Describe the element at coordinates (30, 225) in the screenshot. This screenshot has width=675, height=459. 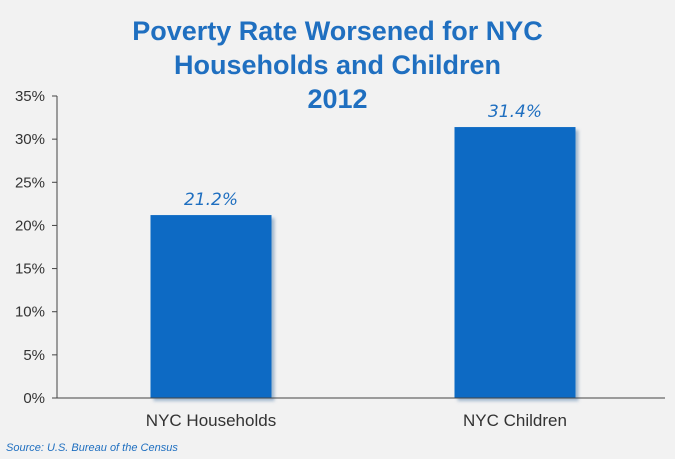
I see `y-tick-label: 20%` at that location.